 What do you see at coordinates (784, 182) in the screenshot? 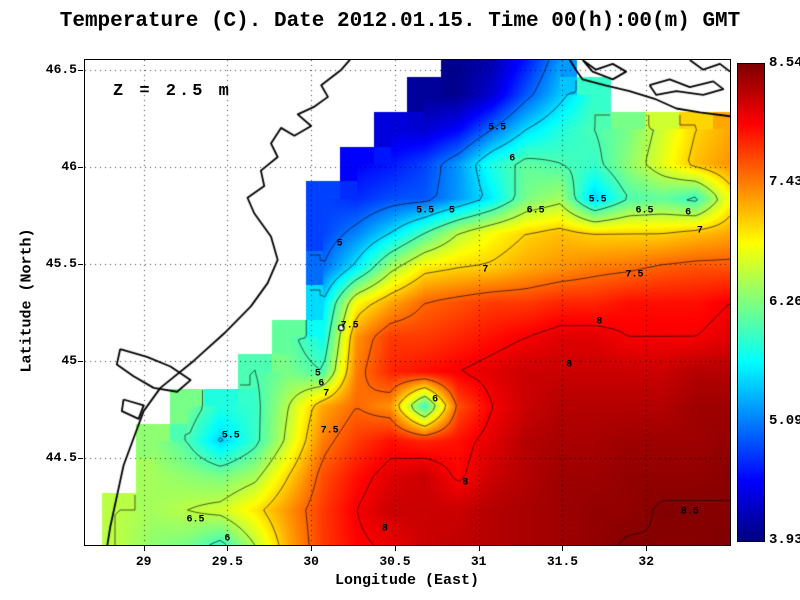
I see `colorbar-tick-label: 7.43` at bounding box center [784, 182].